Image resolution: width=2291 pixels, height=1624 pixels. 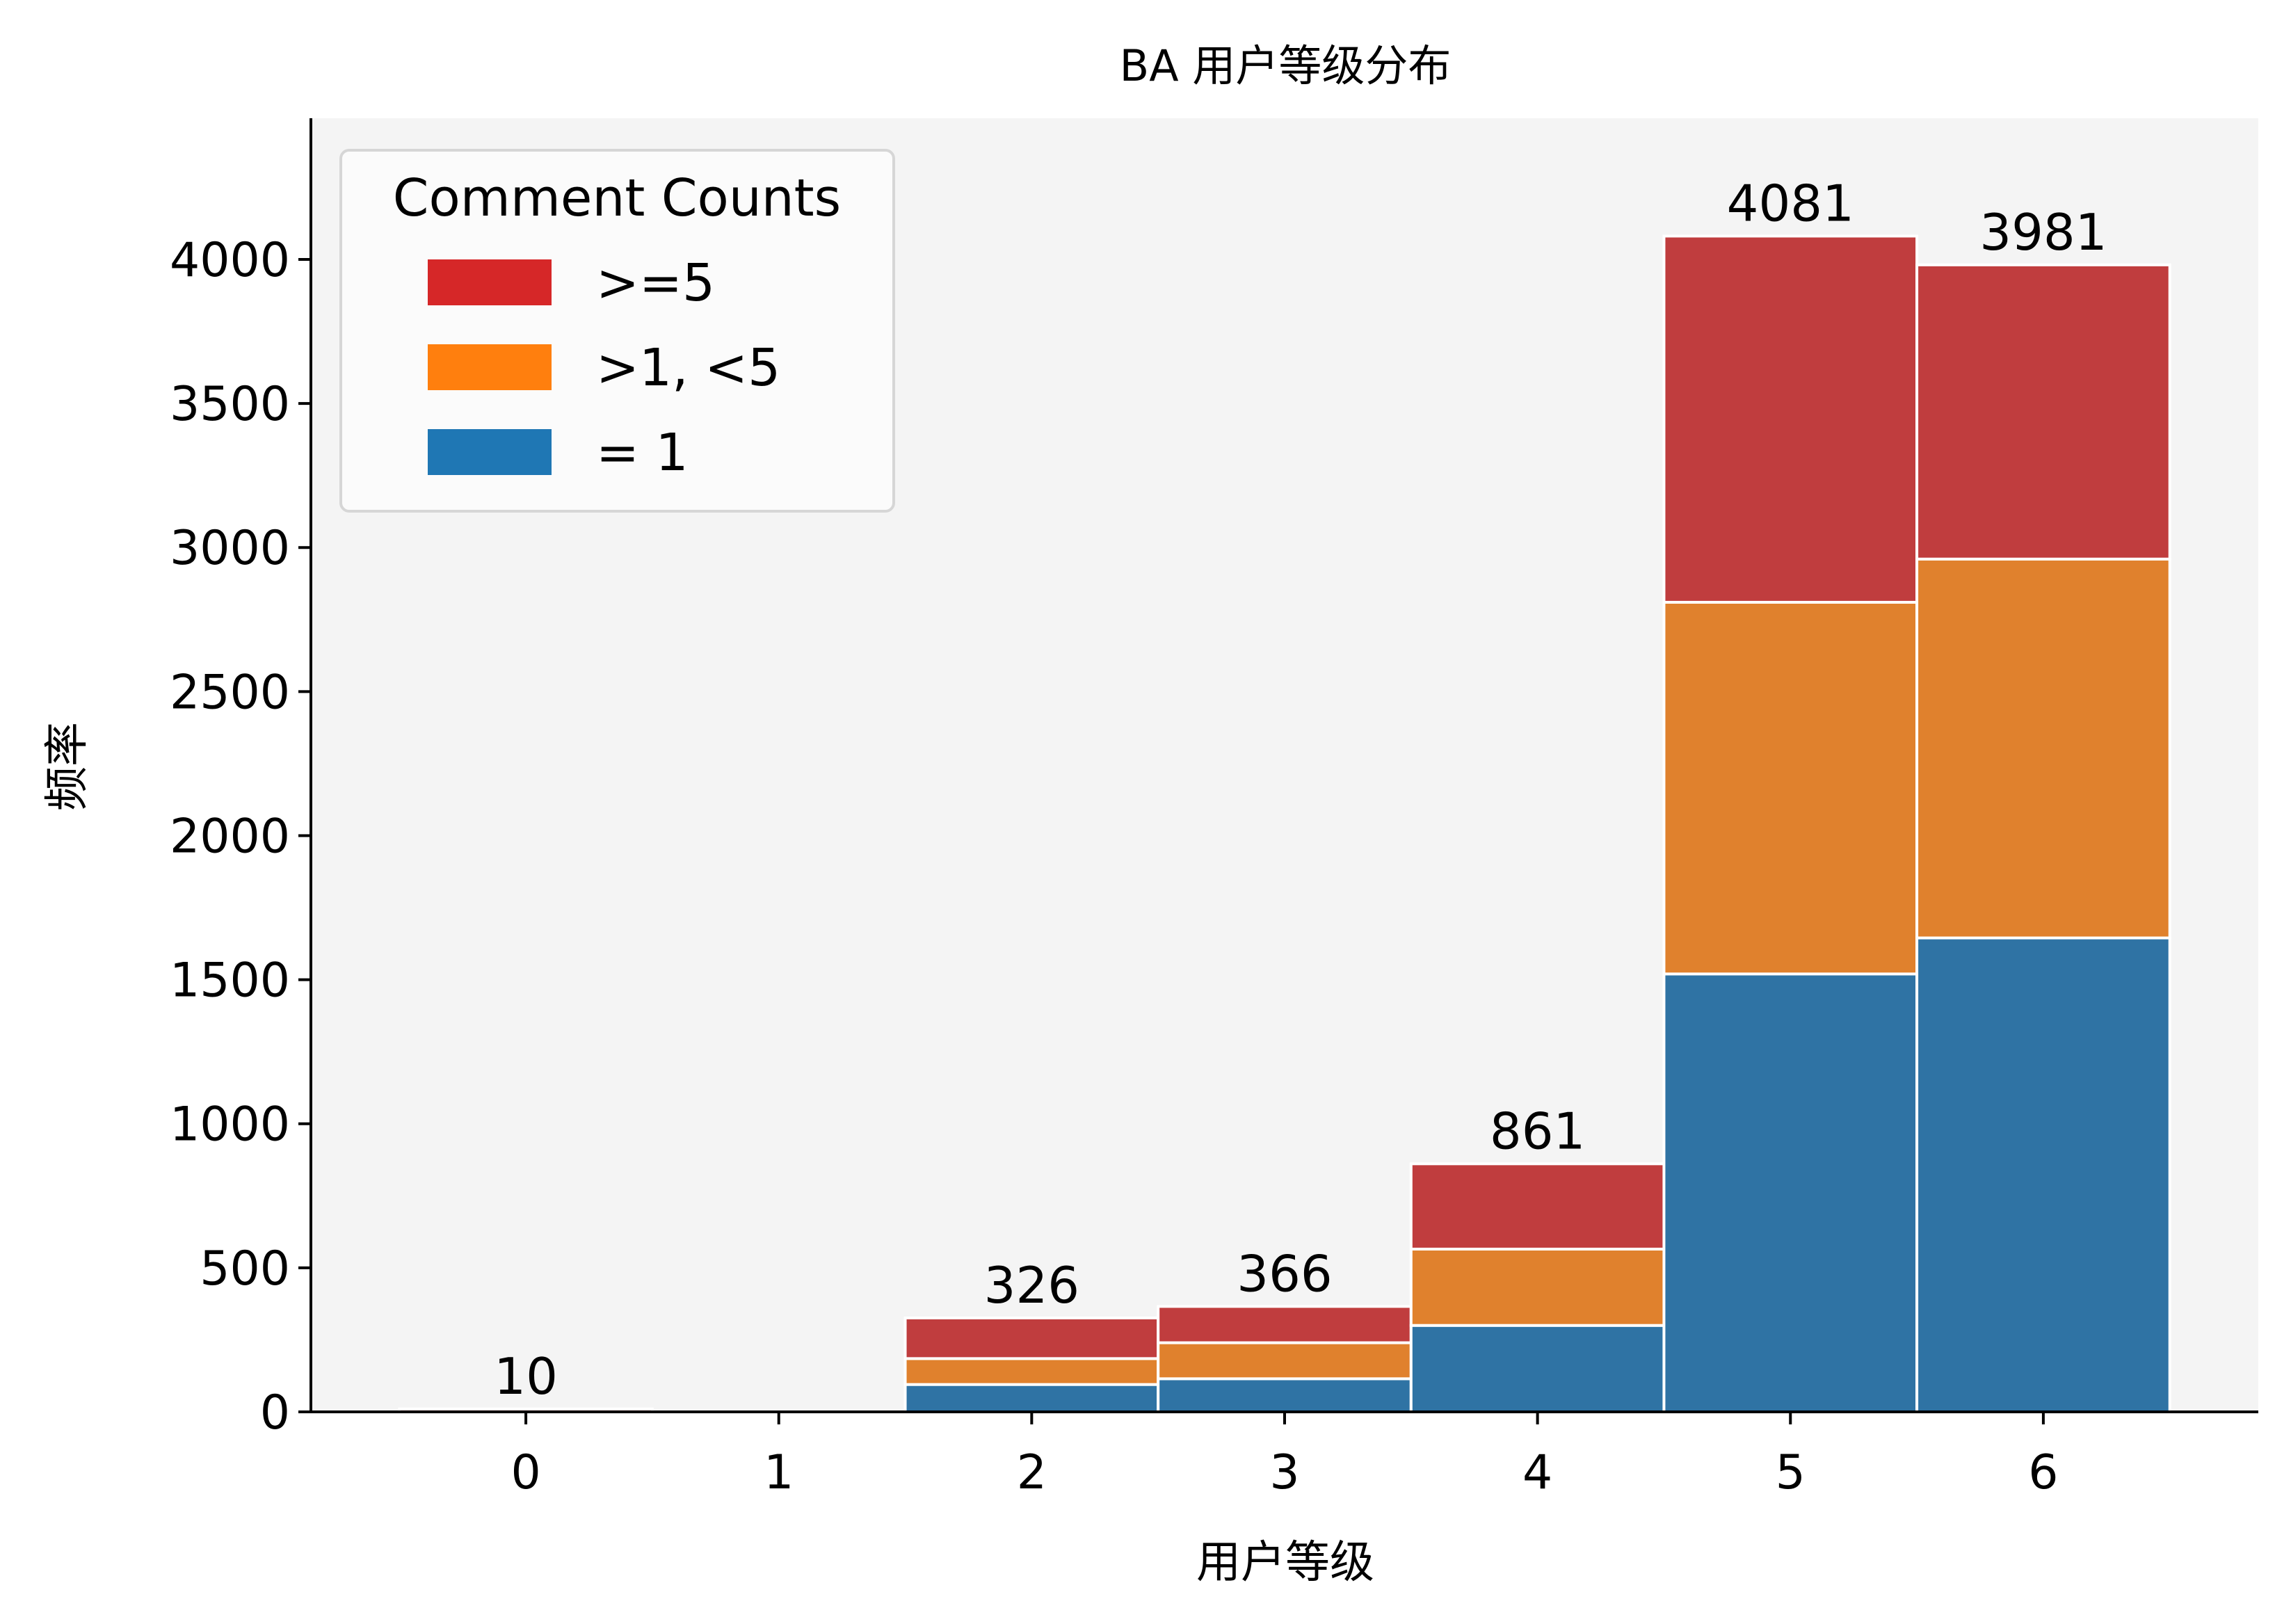 I want to click on legend-title: Comment Counts, so click(x=617, y=198).